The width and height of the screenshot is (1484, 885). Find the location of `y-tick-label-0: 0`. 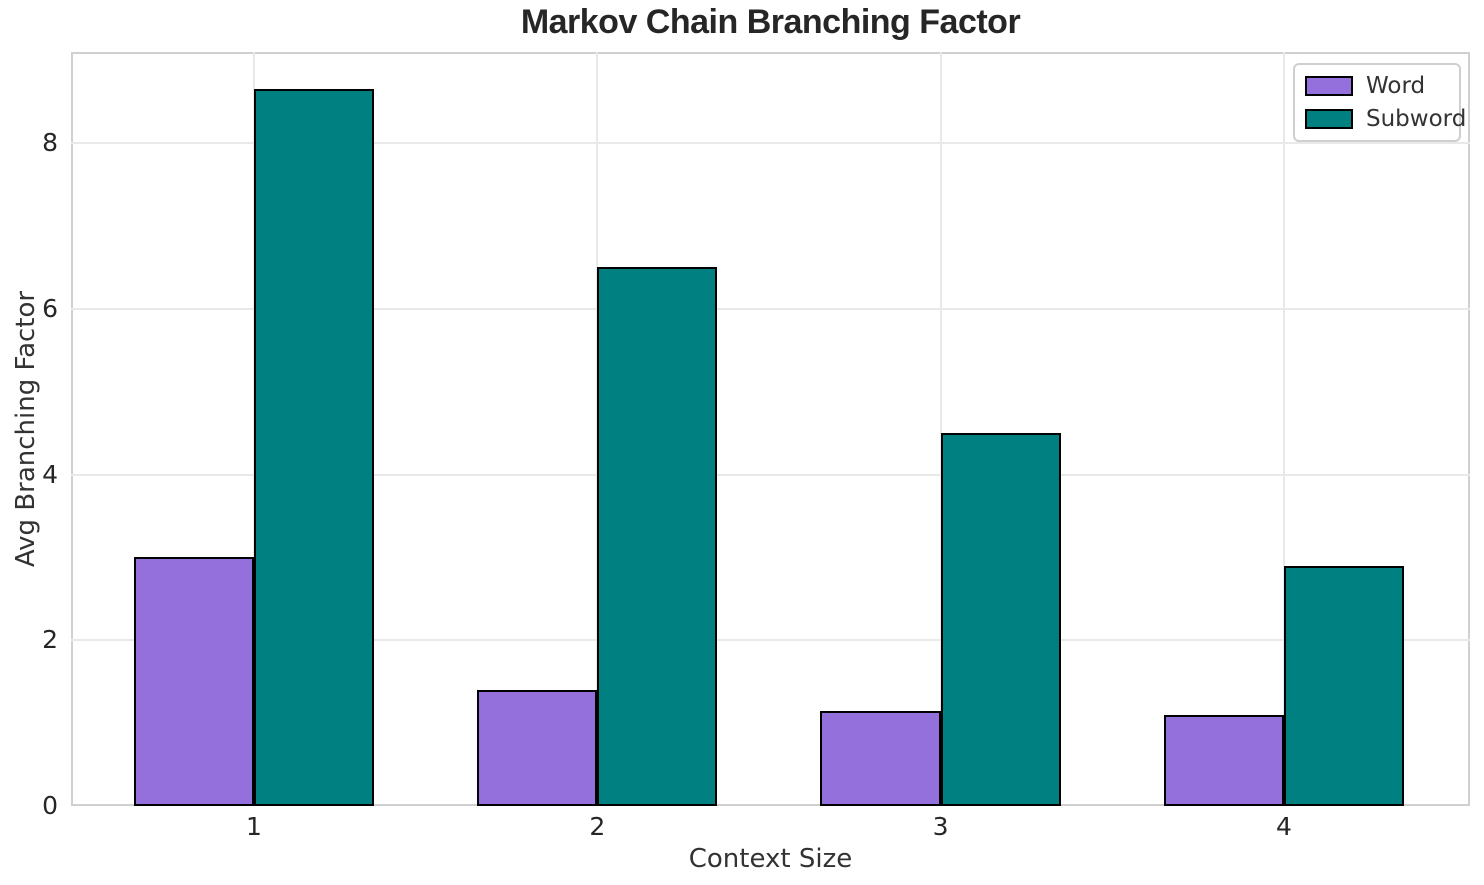

y-tick-label-0: 0 is located at coordinates (50, 805).